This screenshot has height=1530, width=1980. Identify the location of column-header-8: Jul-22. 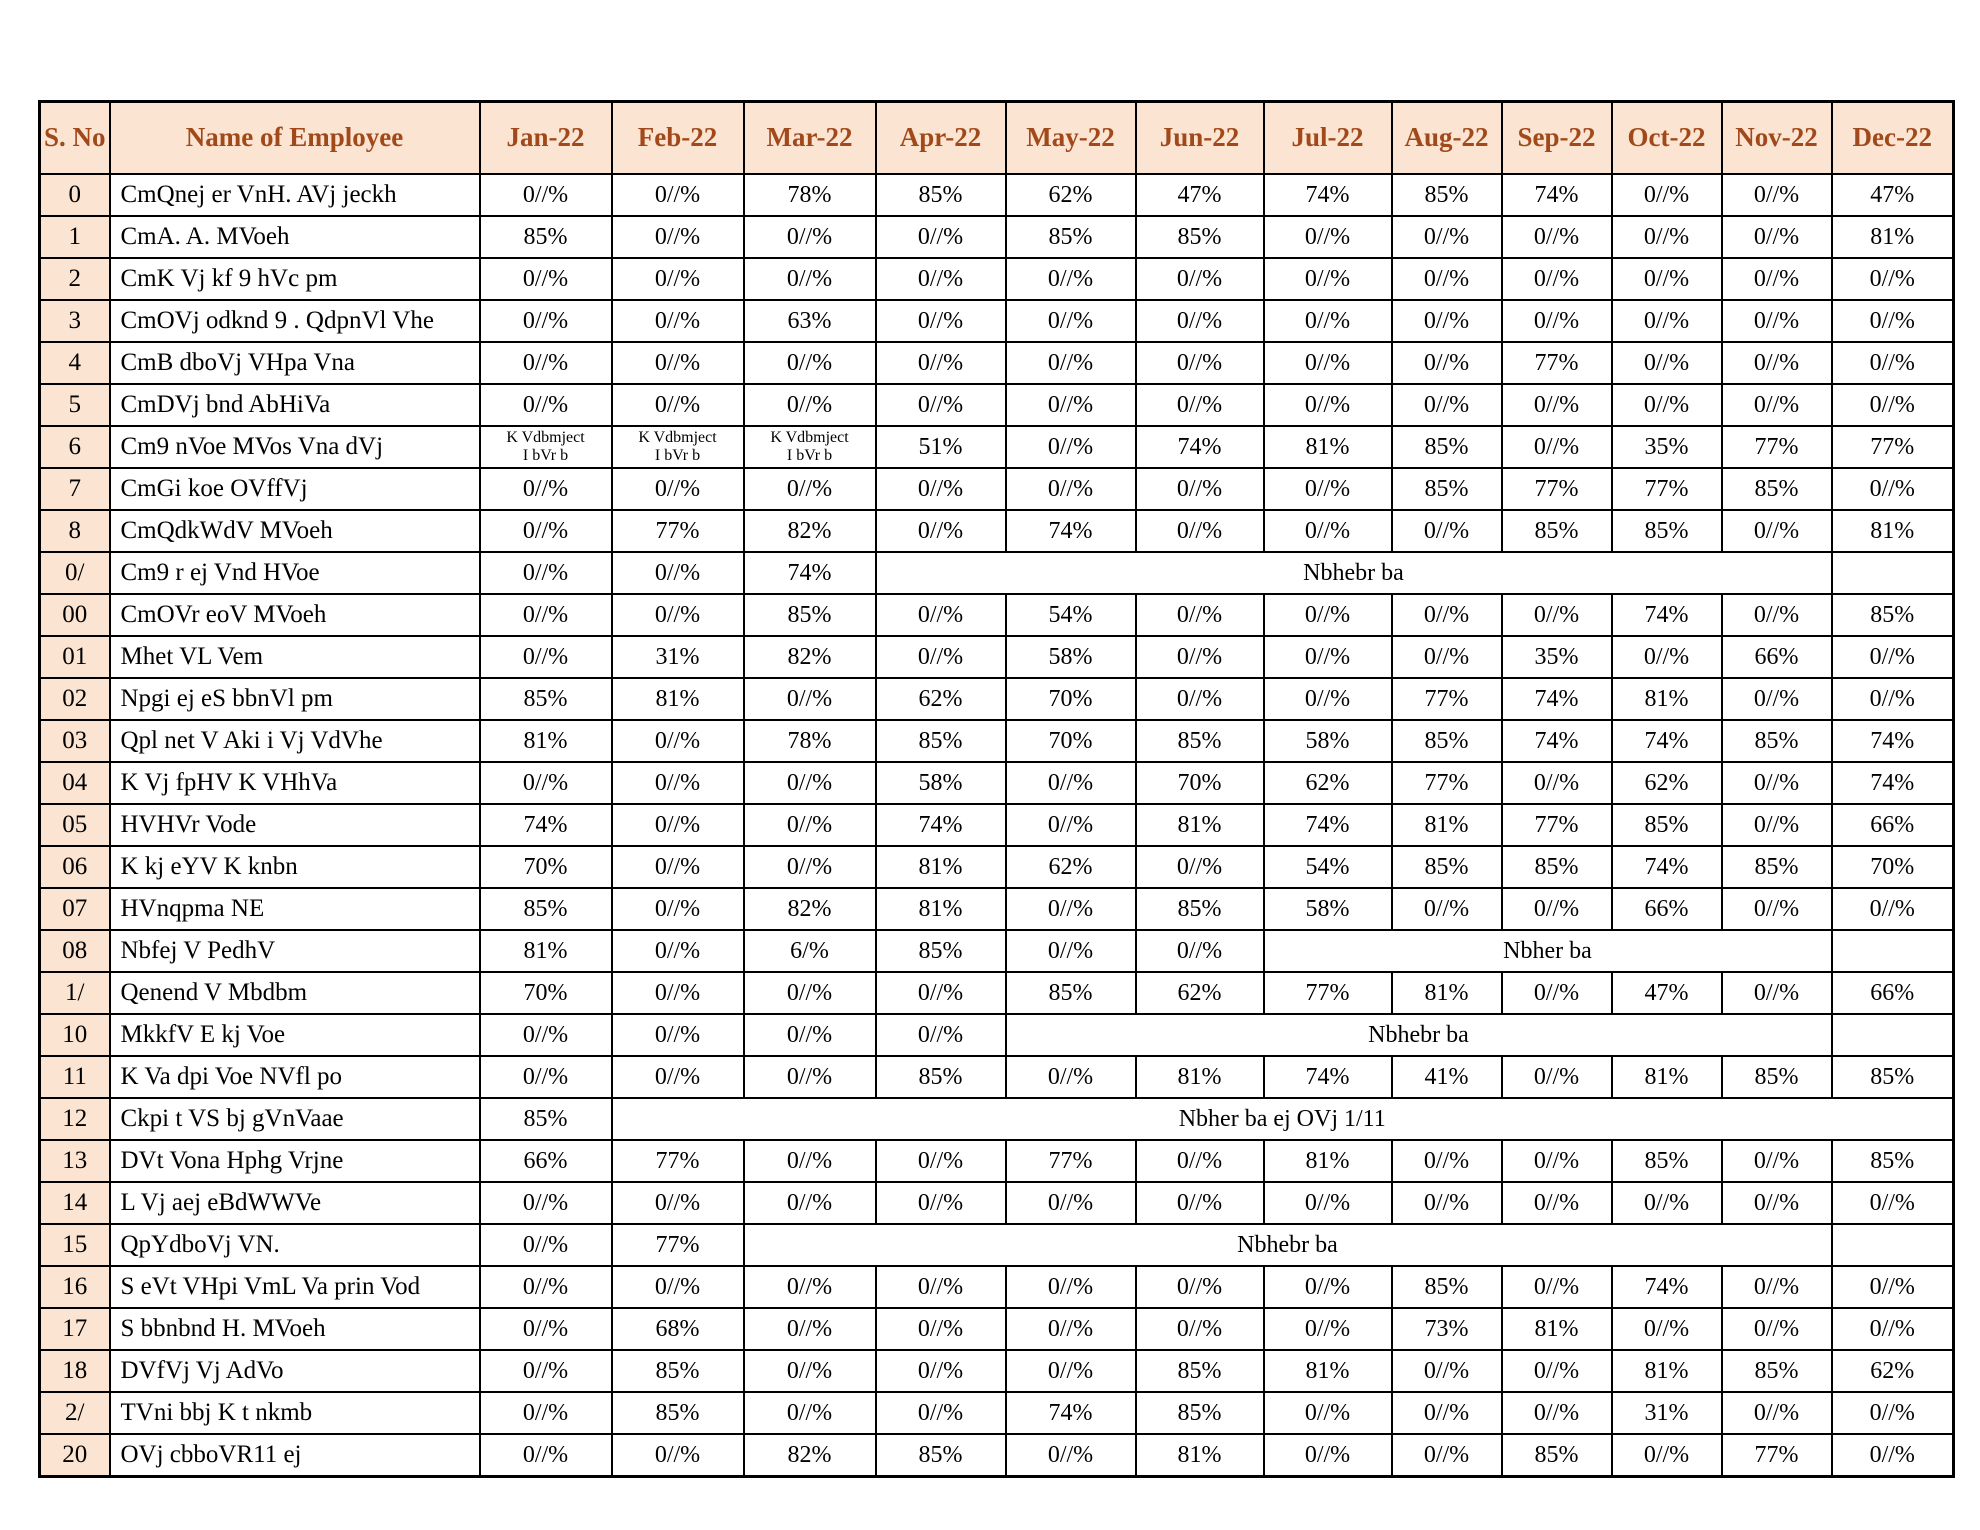
(1327, 137).